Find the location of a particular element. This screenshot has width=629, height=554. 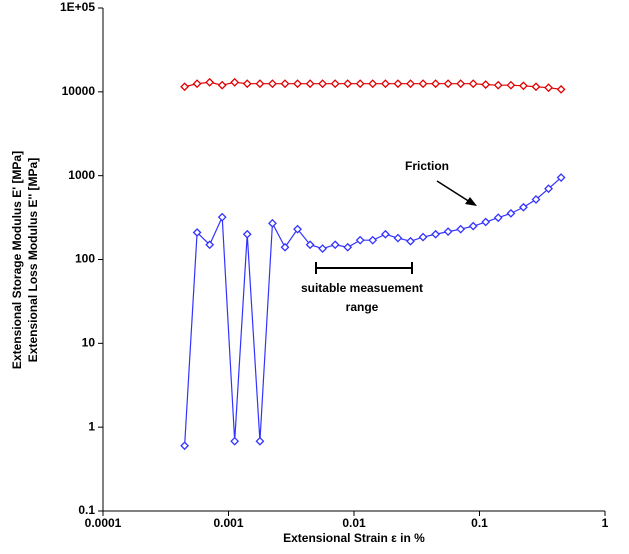

y-tick-label: 1 is located at coordinates (91, 426).